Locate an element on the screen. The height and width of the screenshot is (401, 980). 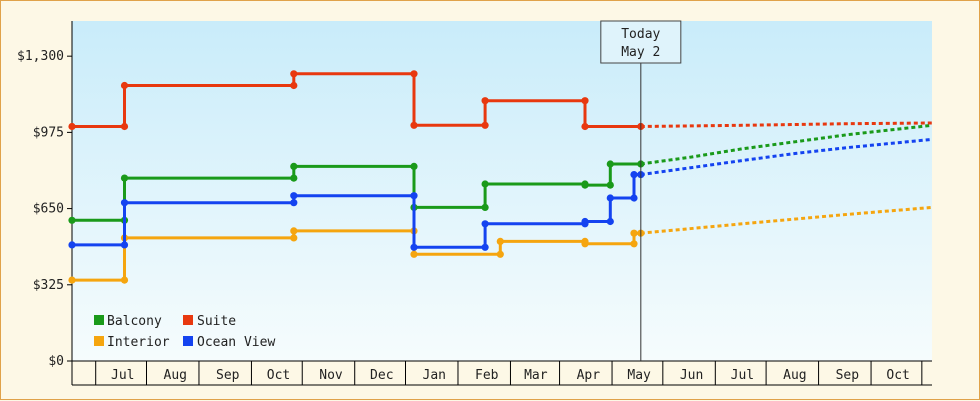
today-label: Today is located at coordinates (640, 34).